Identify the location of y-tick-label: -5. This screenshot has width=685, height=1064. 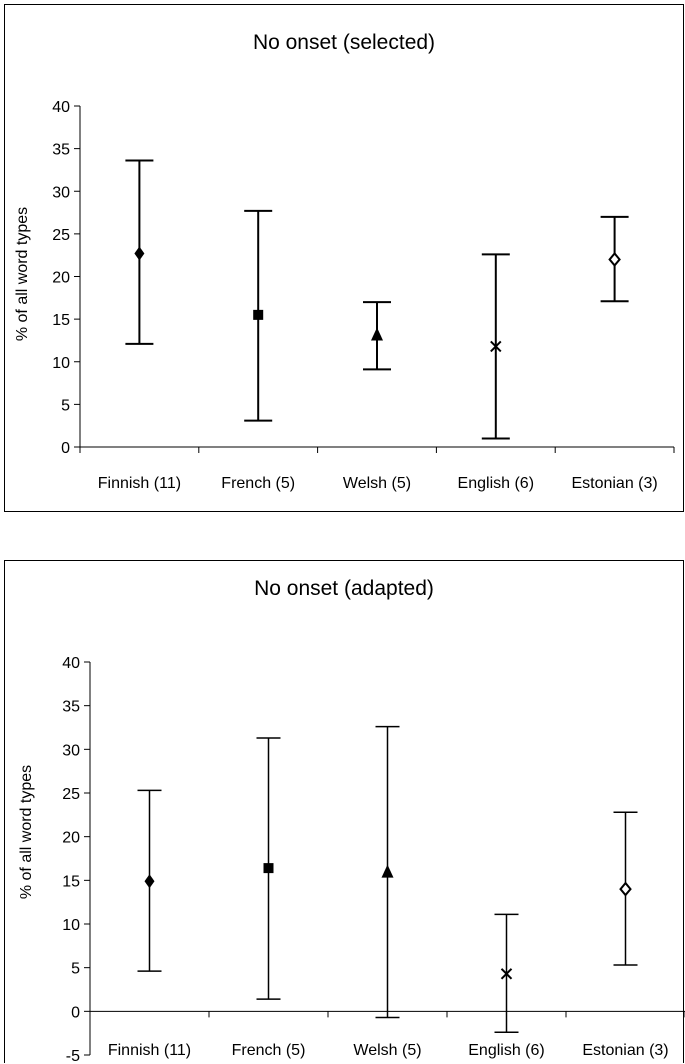
(73, 1056).